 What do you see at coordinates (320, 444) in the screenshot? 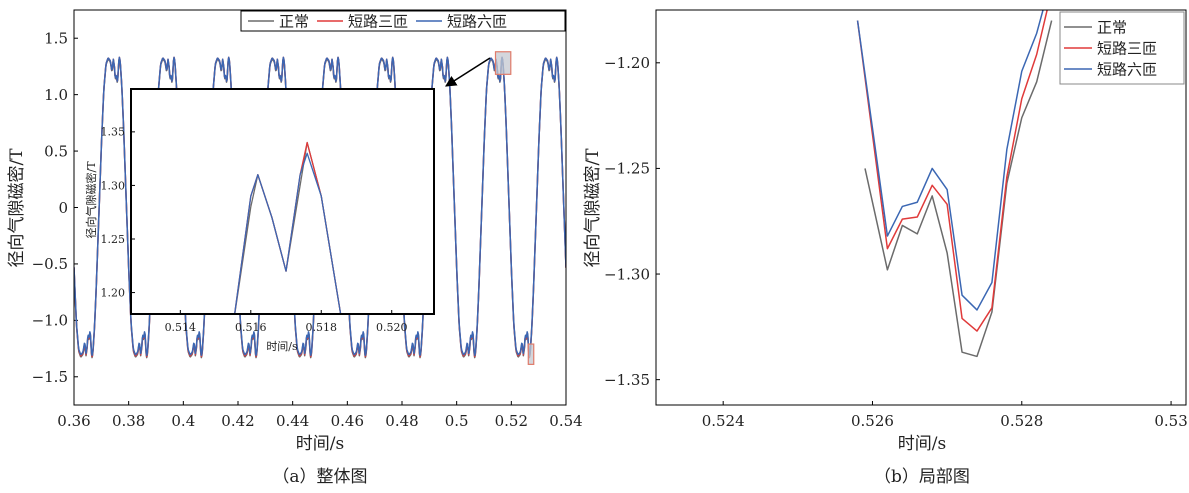
I see `overall-xlabel: 时间/s` at bounding box center [320, 444].